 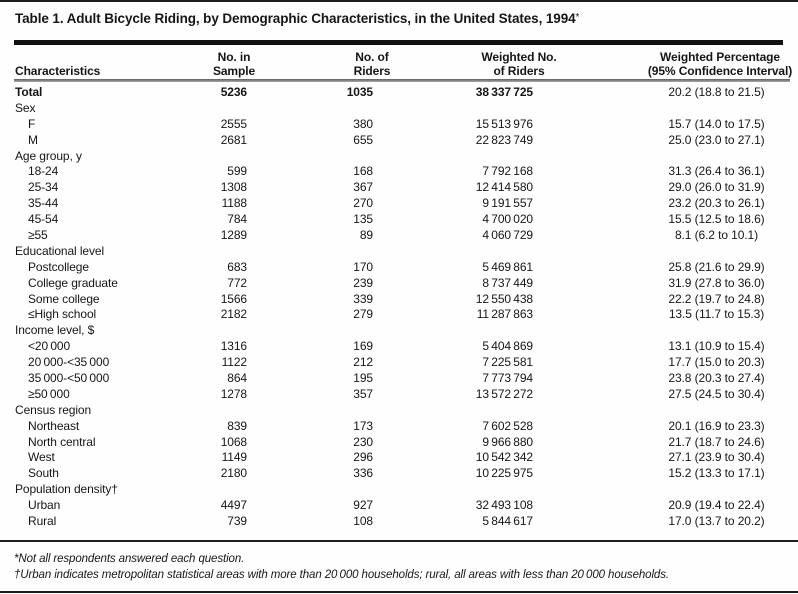 What do you see at coordinates (716, 505) in the screenshot?
I see `cell-pct: 20.9 (19.4 to 22.4)` at bounding box center [716, 505].